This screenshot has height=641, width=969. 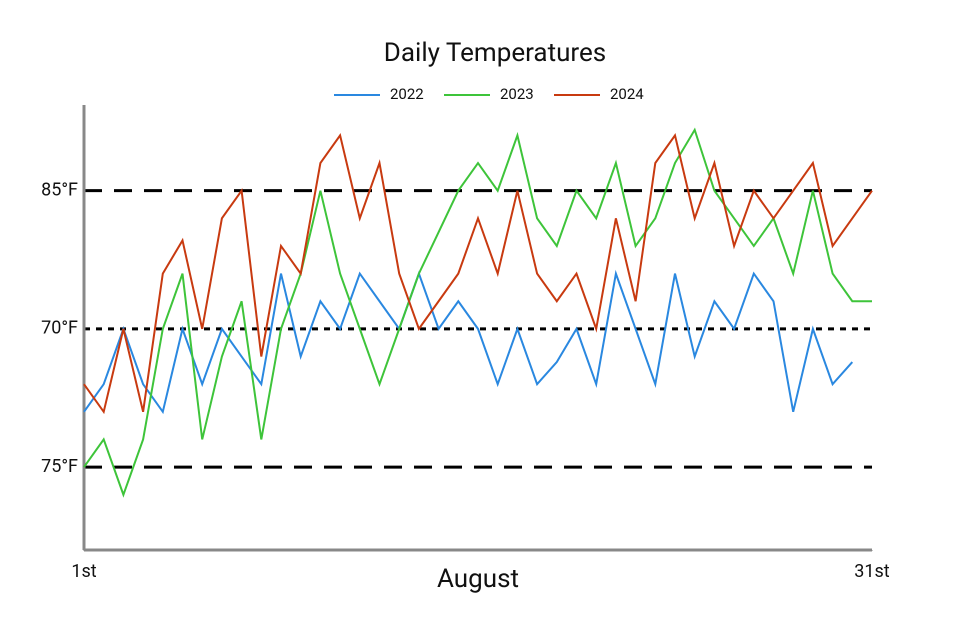 I want to click on x-tick-label: 31st, so click(x=872, y=571).